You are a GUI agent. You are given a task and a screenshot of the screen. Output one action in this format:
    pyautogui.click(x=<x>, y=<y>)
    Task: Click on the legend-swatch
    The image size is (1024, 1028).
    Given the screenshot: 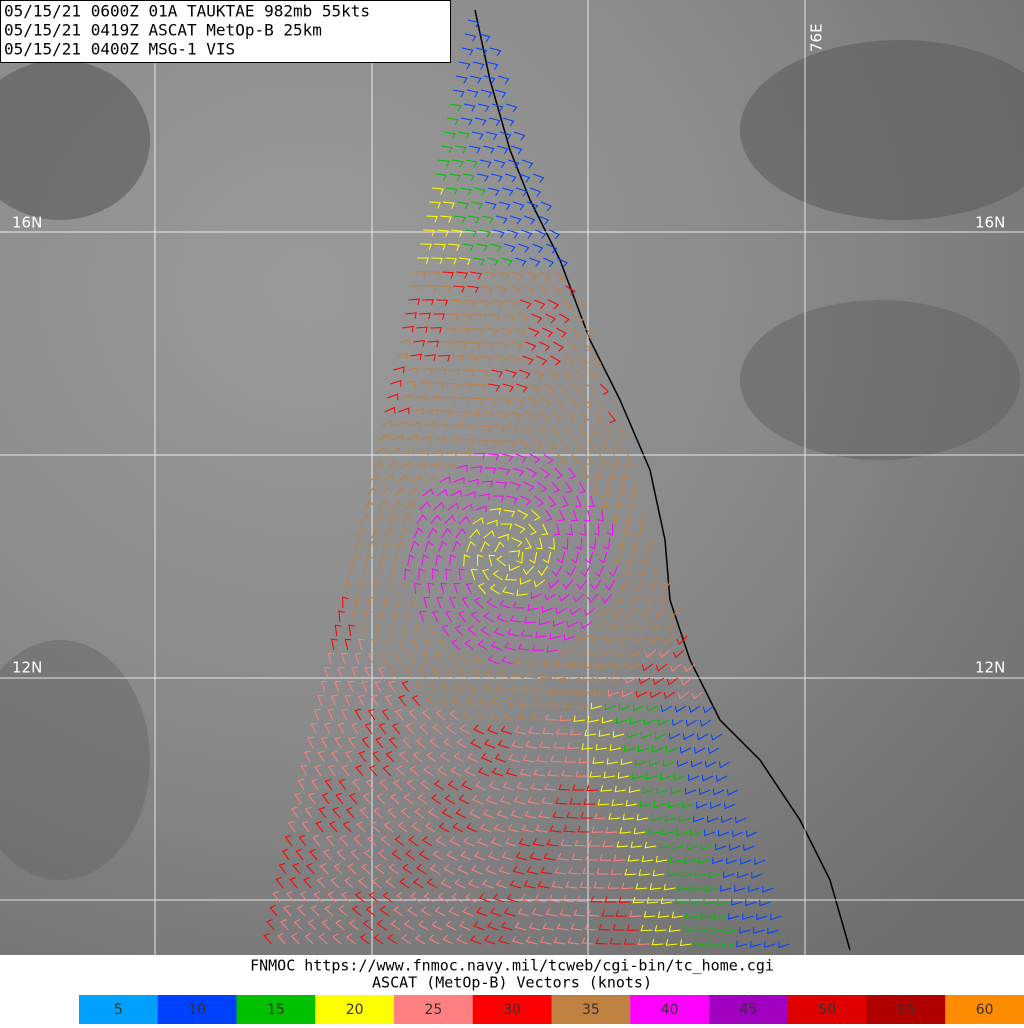 What is the action you would take?
    pyautogui.click(x=749, y=1009)
    